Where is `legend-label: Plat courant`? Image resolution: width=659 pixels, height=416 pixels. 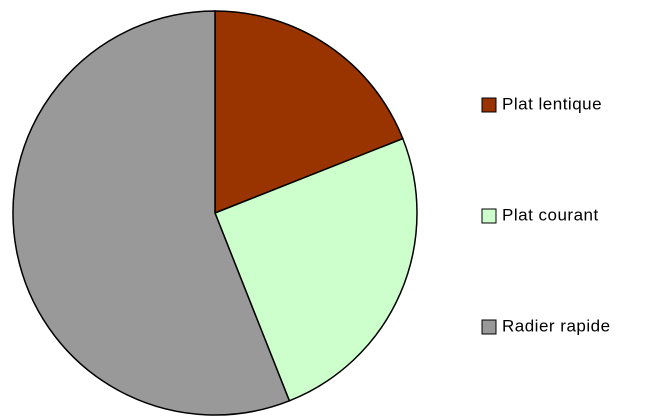
legend-label: Plat courant is located at coordinates (550, 214).